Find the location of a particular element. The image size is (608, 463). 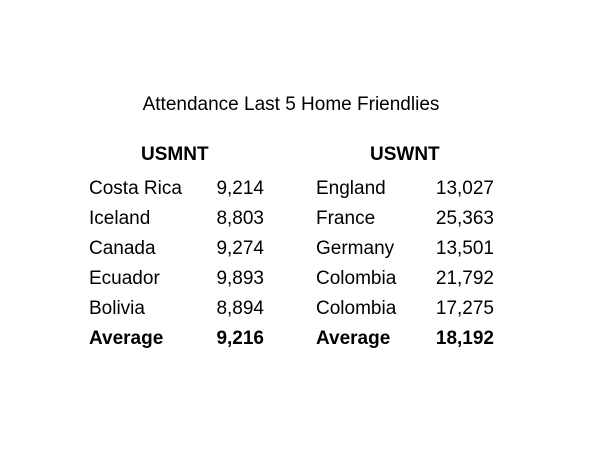

table-row: England 13,027 is located at coordinates (406, 189).